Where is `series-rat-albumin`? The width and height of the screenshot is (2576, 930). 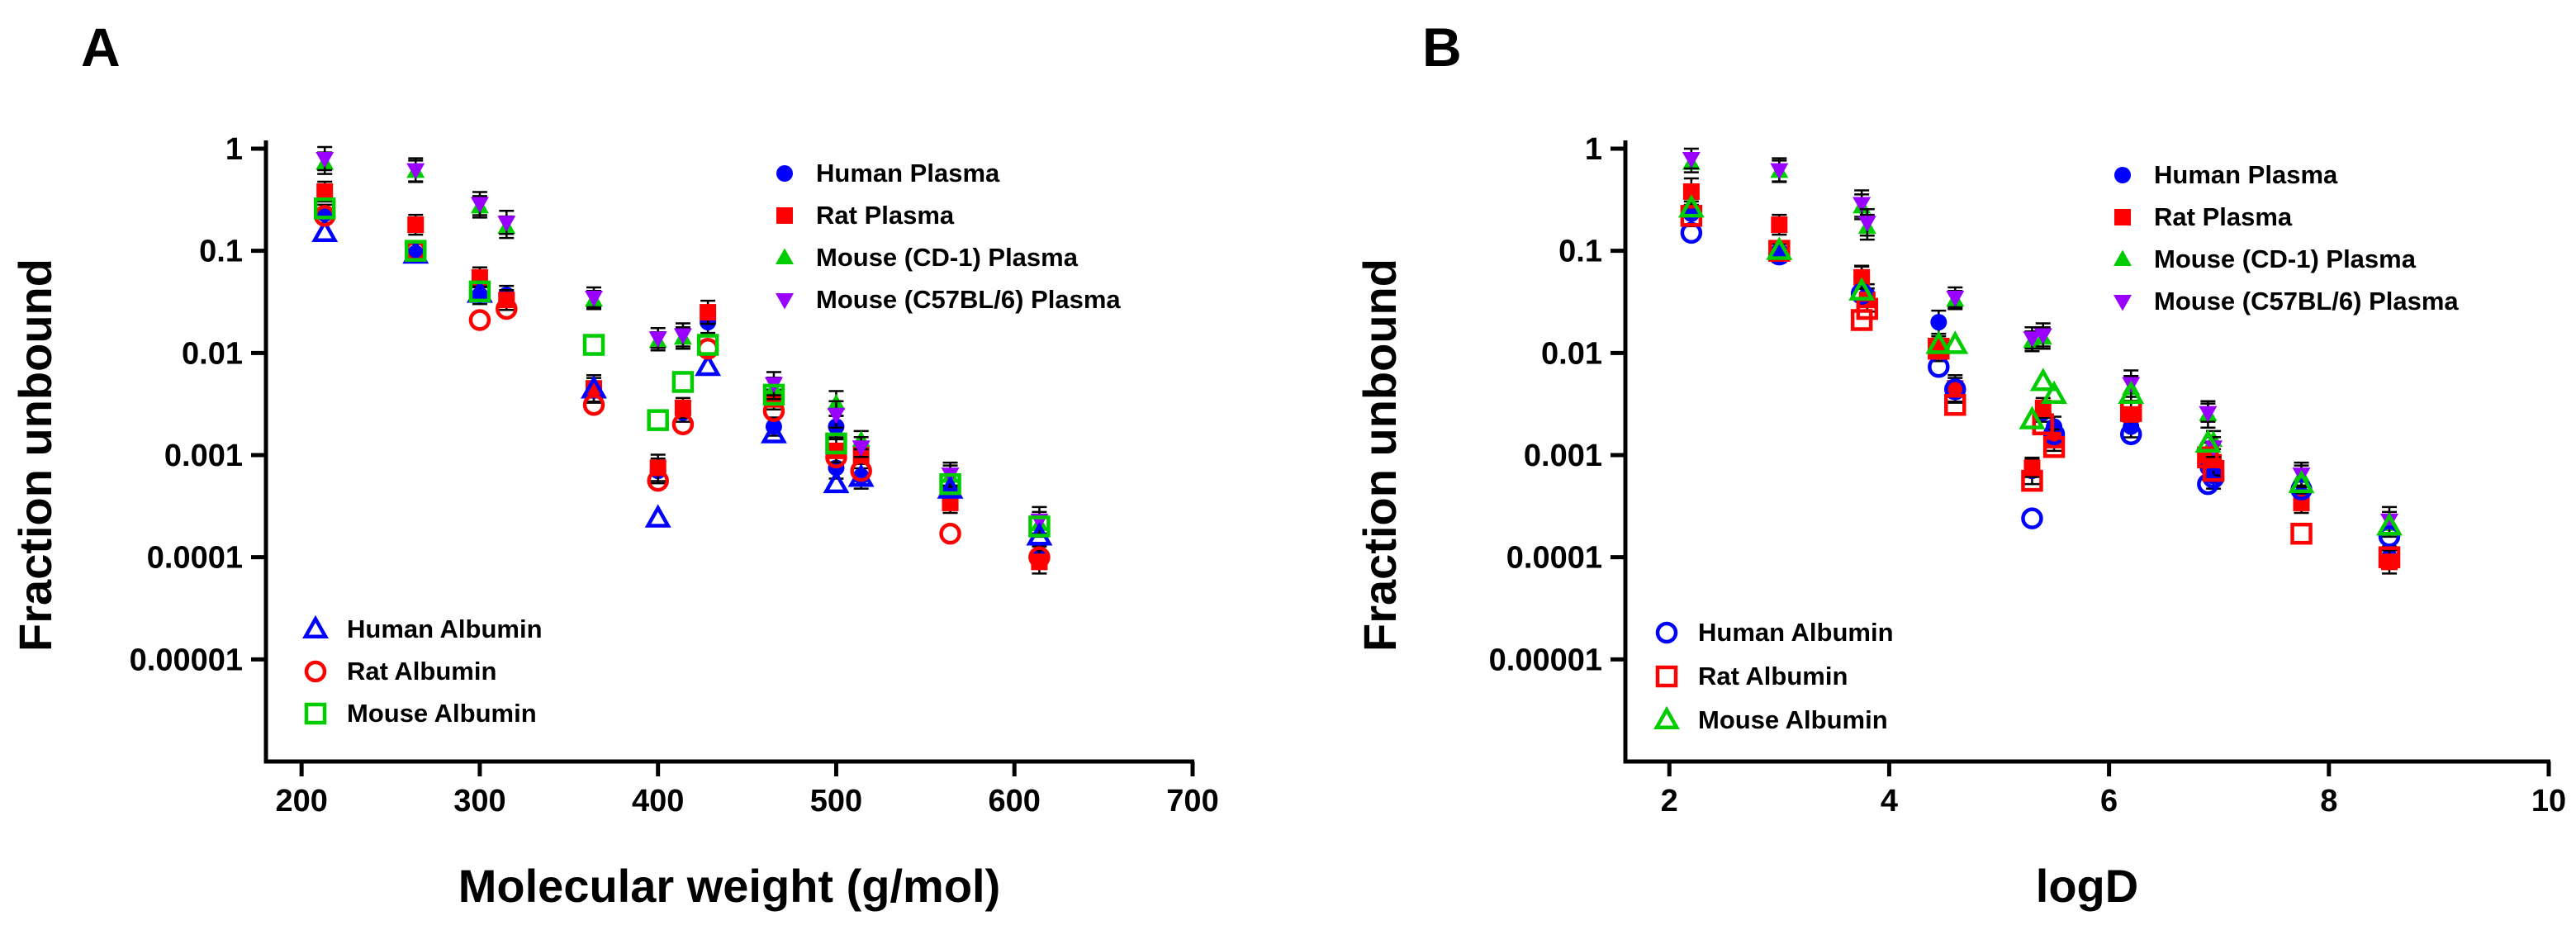
series-rat-albumin is located at coordinates (682, 386).